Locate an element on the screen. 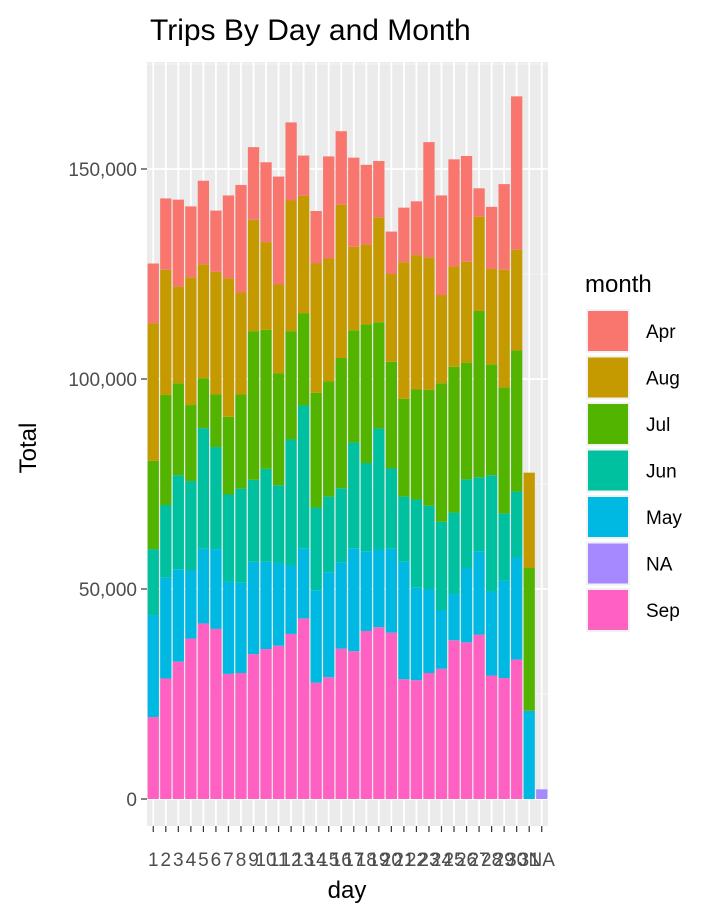  y-tick-label: 0 is located at coordinates (131, 800).